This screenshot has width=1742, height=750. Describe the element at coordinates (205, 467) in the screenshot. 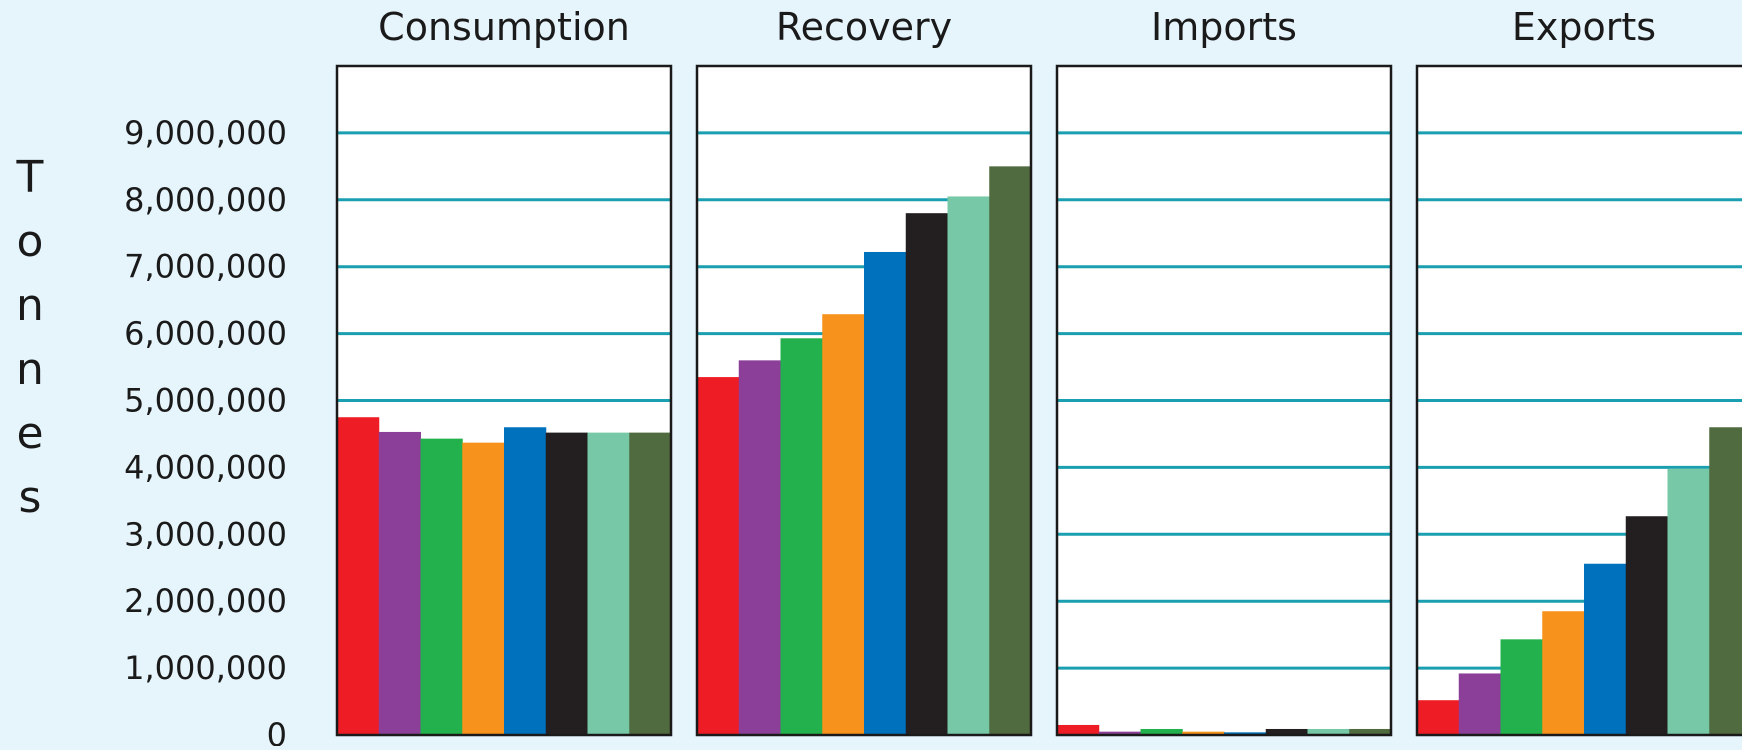

I see `y-tick-label: 4,000,000` at that location.